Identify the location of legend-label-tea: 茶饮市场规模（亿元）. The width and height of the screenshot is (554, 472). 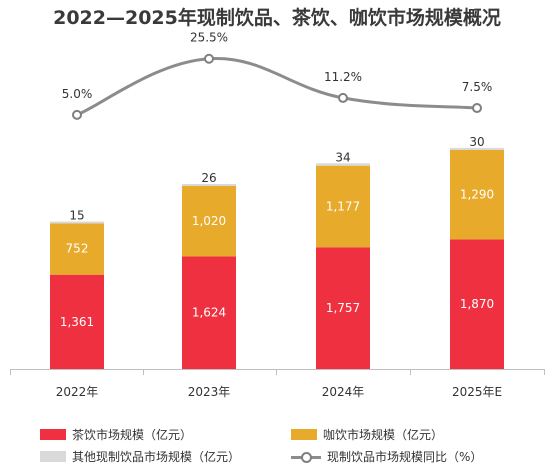
(132, 435).